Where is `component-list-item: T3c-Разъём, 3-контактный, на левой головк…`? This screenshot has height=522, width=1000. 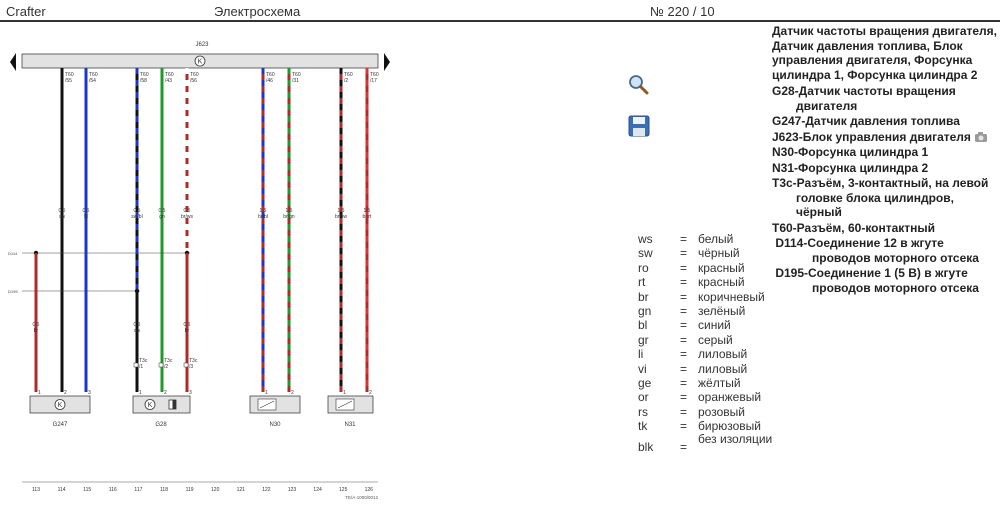
component-list-item: T3c-Разъём, 3-контактный, на левой головк… is located at coordinates (884, 198).